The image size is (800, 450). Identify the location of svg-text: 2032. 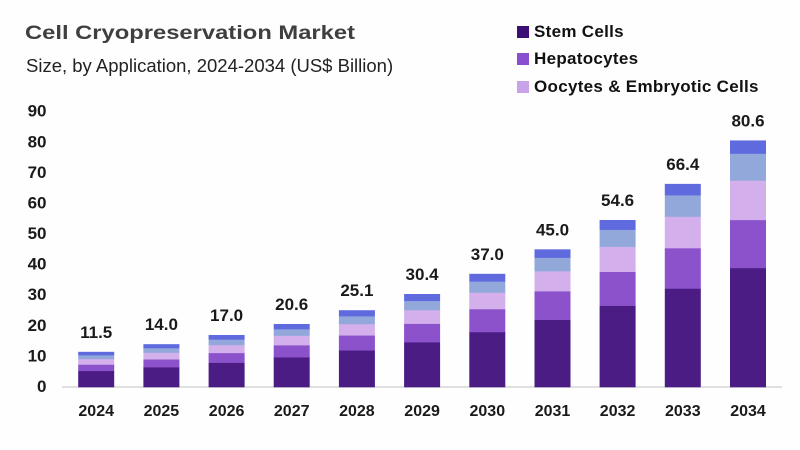
(618, 411).